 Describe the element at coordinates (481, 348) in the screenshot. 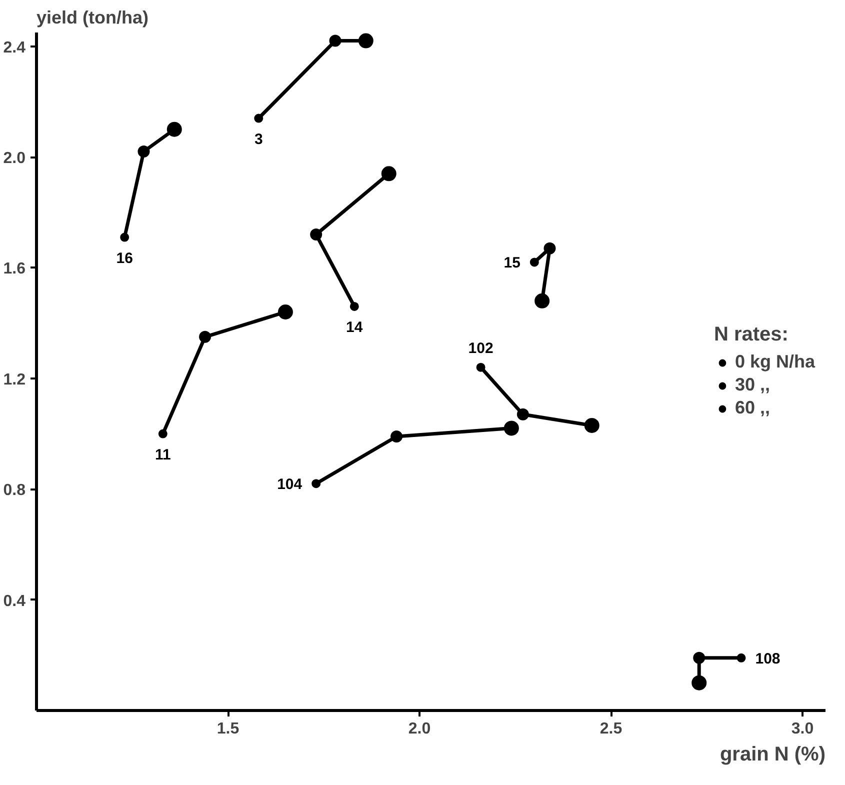

I see `series-label: 102` at that location.